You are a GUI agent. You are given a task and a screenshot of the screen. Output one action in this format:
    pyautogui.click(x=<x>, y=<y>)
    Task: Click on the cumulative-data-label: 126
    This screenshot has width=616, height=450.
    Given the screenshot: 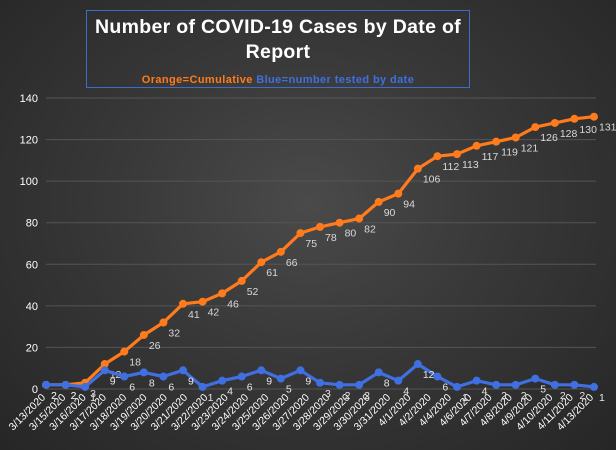 What is the action you would take?
    pyautogui.click(x=549, y=138)
    